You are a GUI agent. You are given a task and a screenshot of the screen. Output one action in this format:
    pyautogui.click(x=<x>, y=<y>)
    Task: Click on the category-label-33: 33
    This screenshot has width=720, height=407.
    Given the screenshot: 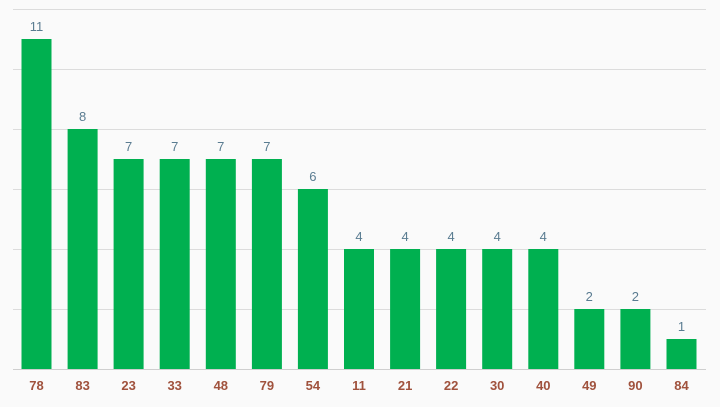 What is the action you would take?
    pyautogui.click(x=174, y=385)
    